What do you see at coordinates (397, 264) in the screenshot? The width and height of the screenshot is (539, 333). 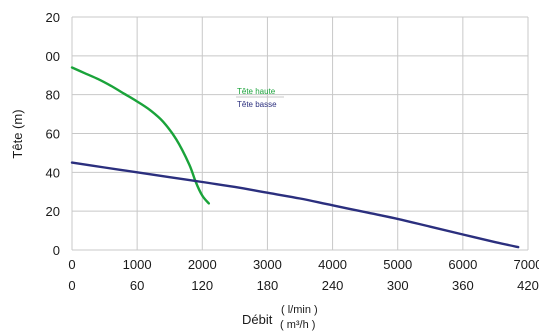 I see `x-tick-label-lmin: 5000` at bounding box center [397, 264].